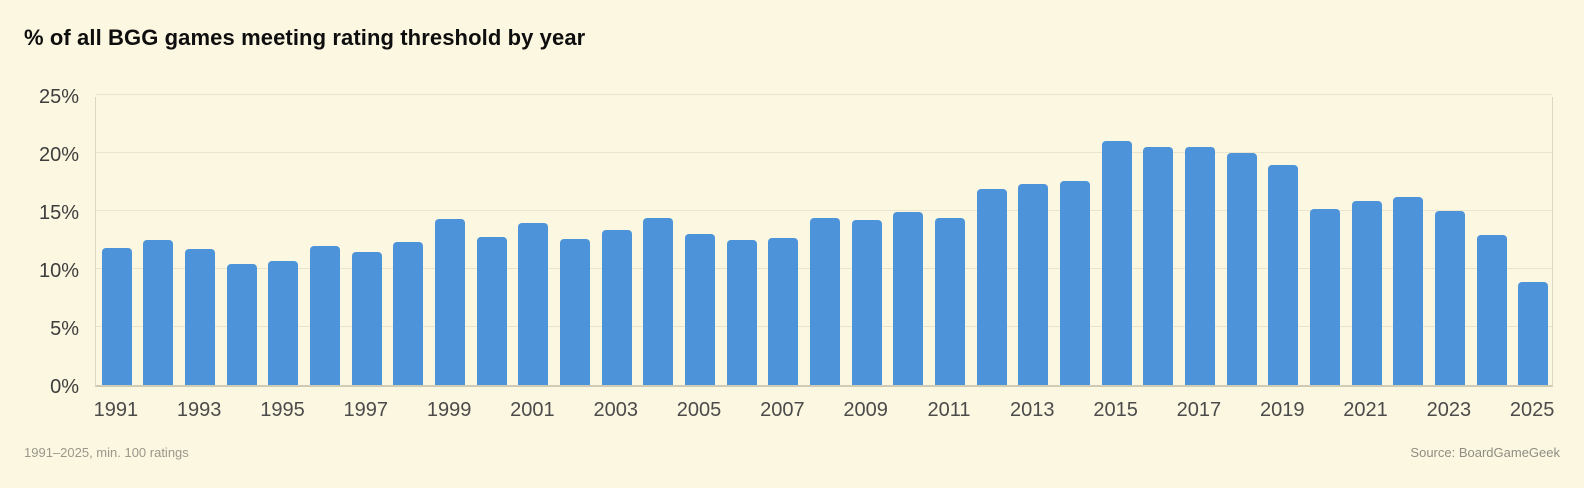 The height and width of the screenshot is (488, 1584). What do you see at coordinates (58, 155) in the screenshot?
I see `y-tick-label-20: 20%` at bounding box center [58, 155].